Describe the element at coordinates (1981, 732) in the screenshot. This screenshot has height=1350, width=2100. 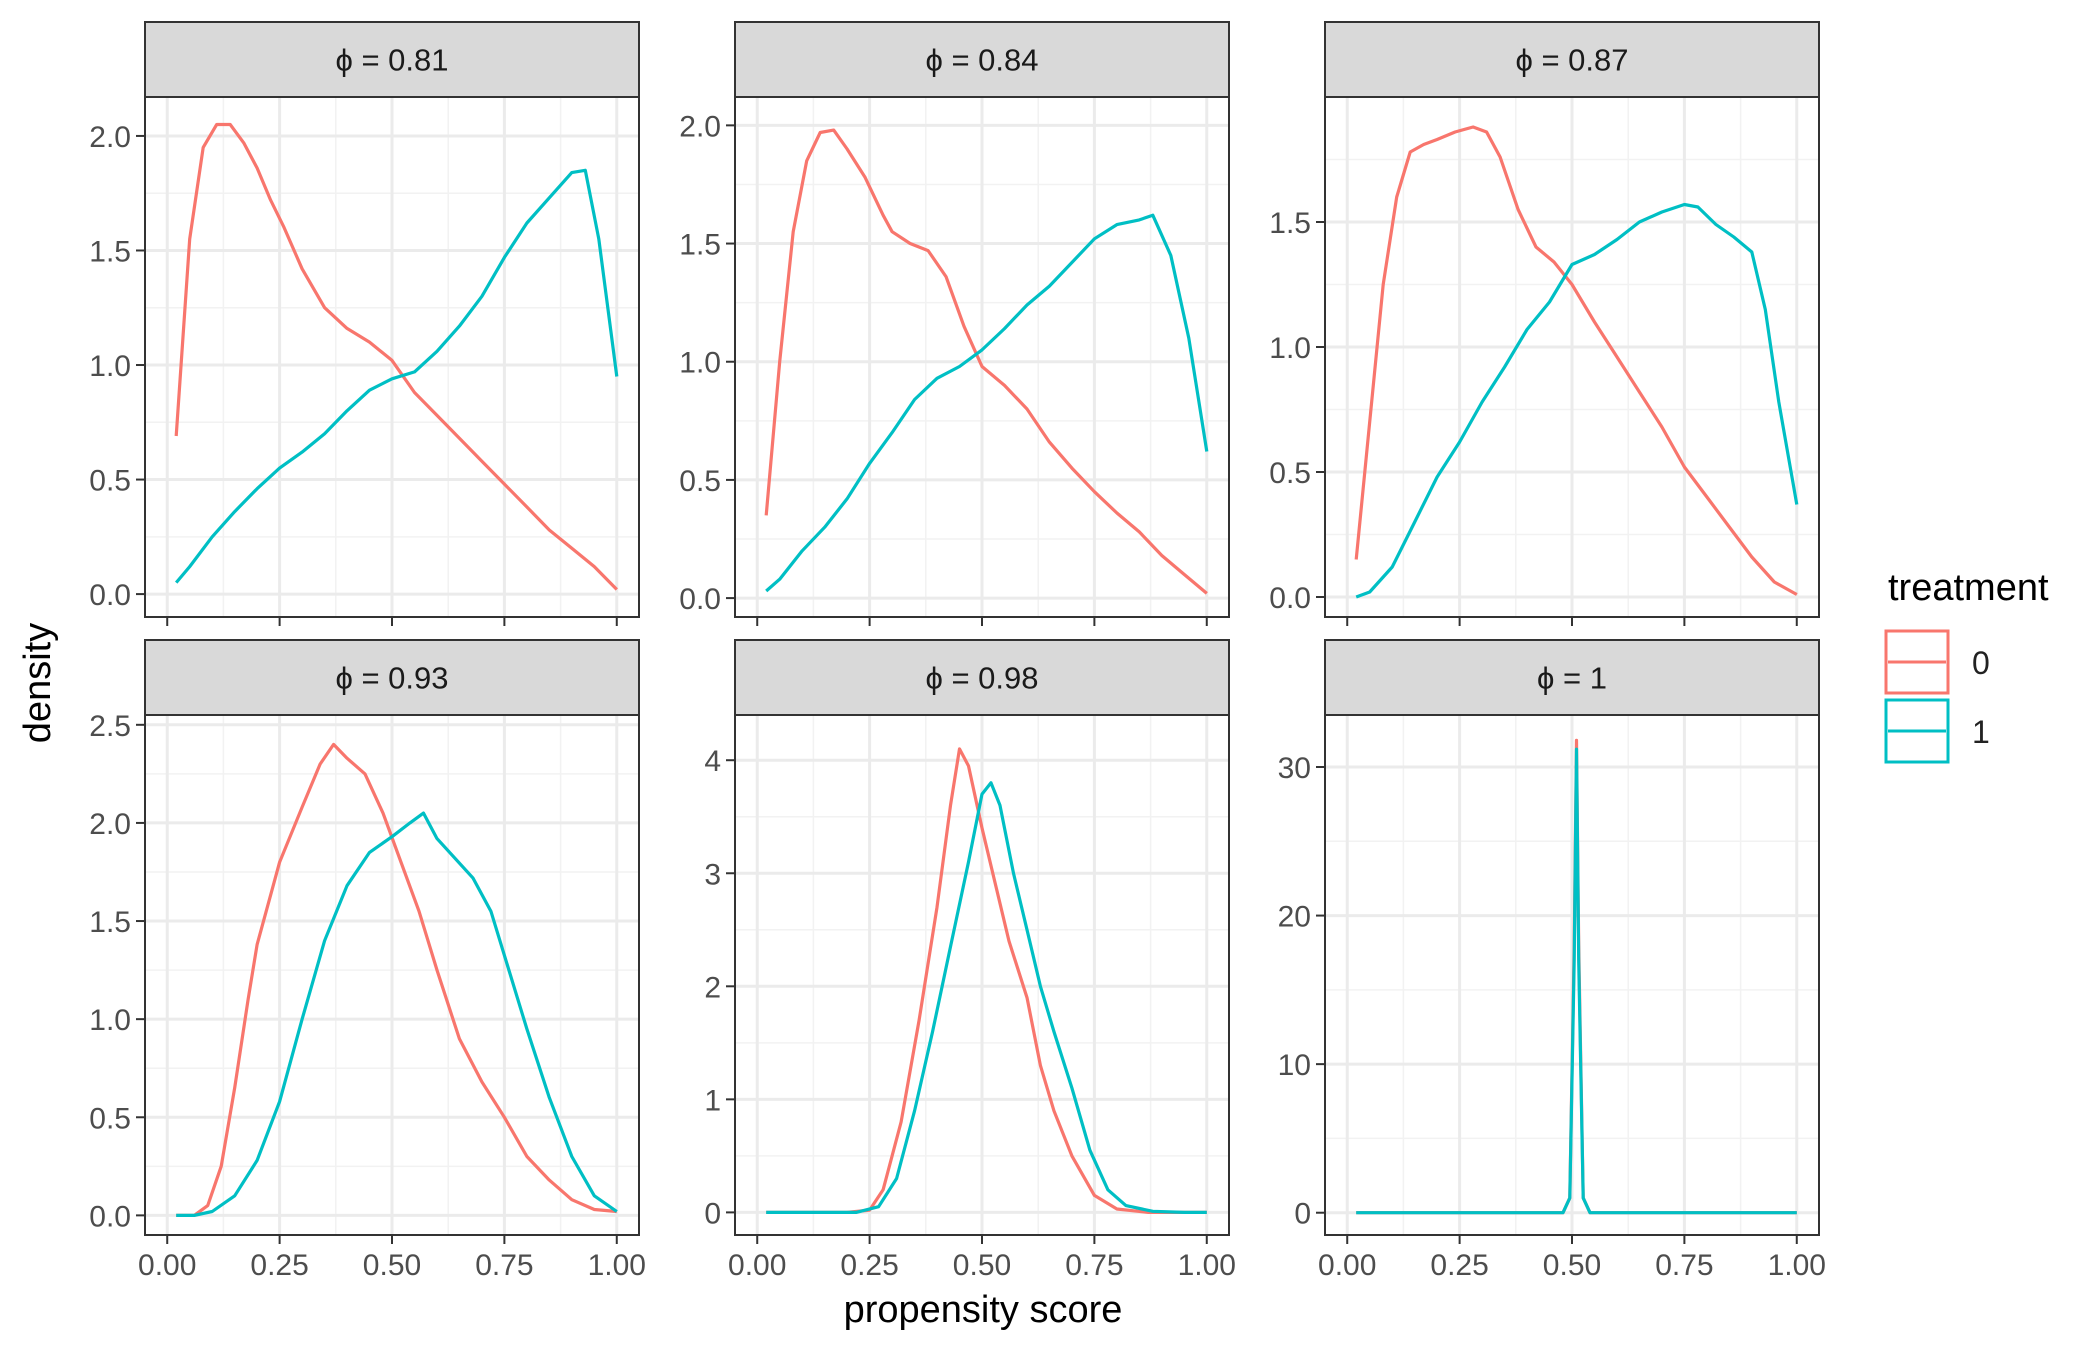
I see `legend-label-1: 1` at that location.